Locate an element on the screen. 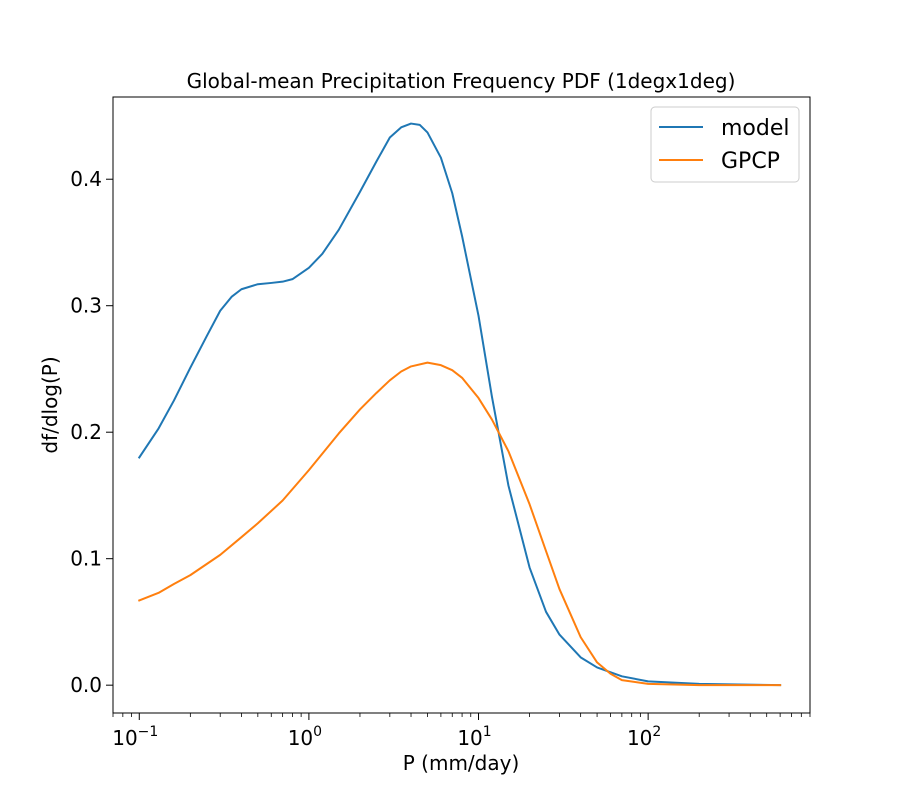 This screenshot has height=800, width=900. y-axis-ticks: 0.0 0.1 0.2 0.3 0.4 is located at coordinates (91, 432).